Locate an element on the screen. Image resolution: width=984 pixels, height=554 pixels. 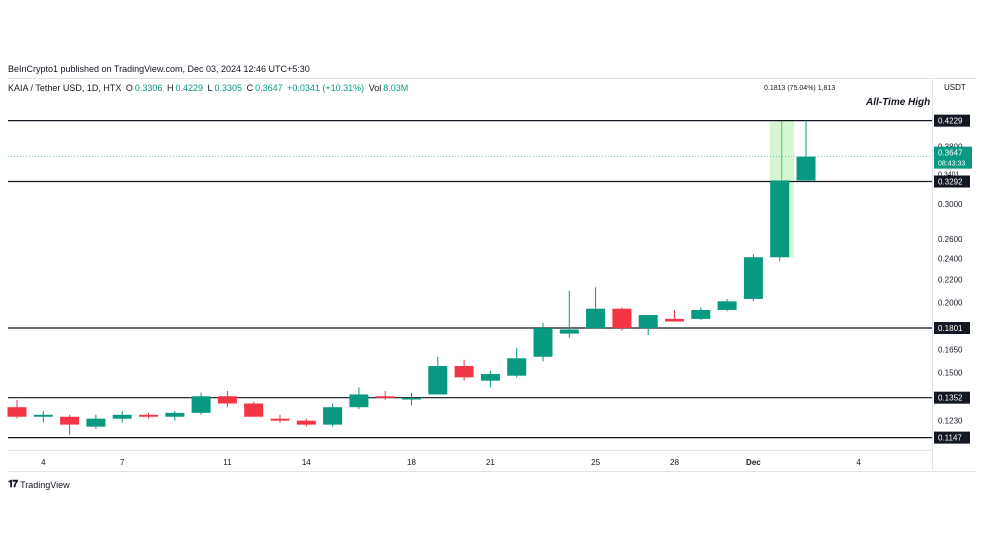
tradingview-logo: 𝟏𝟕 TradingView is located at coordinates (39, 484).